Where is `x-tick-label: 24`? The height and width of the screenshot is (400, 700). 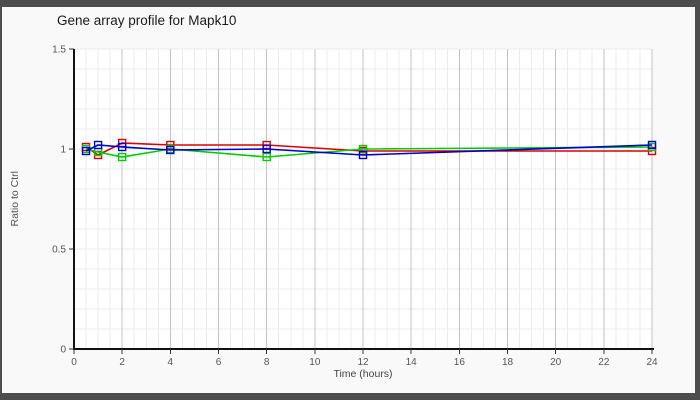 x-tick-label: 24 is located at coordinates (652, 362).